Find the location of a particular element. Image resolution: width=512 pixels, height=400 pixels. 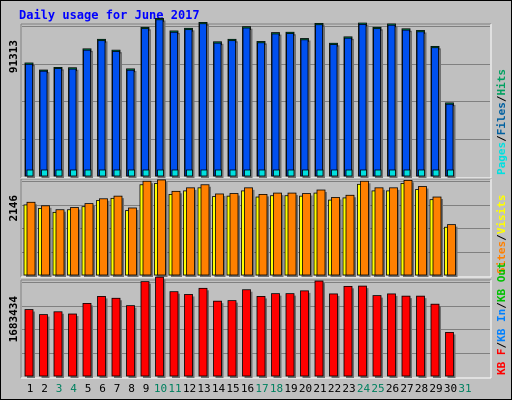

bar-files-day-6-highlight is located at coordinates (100, 108).